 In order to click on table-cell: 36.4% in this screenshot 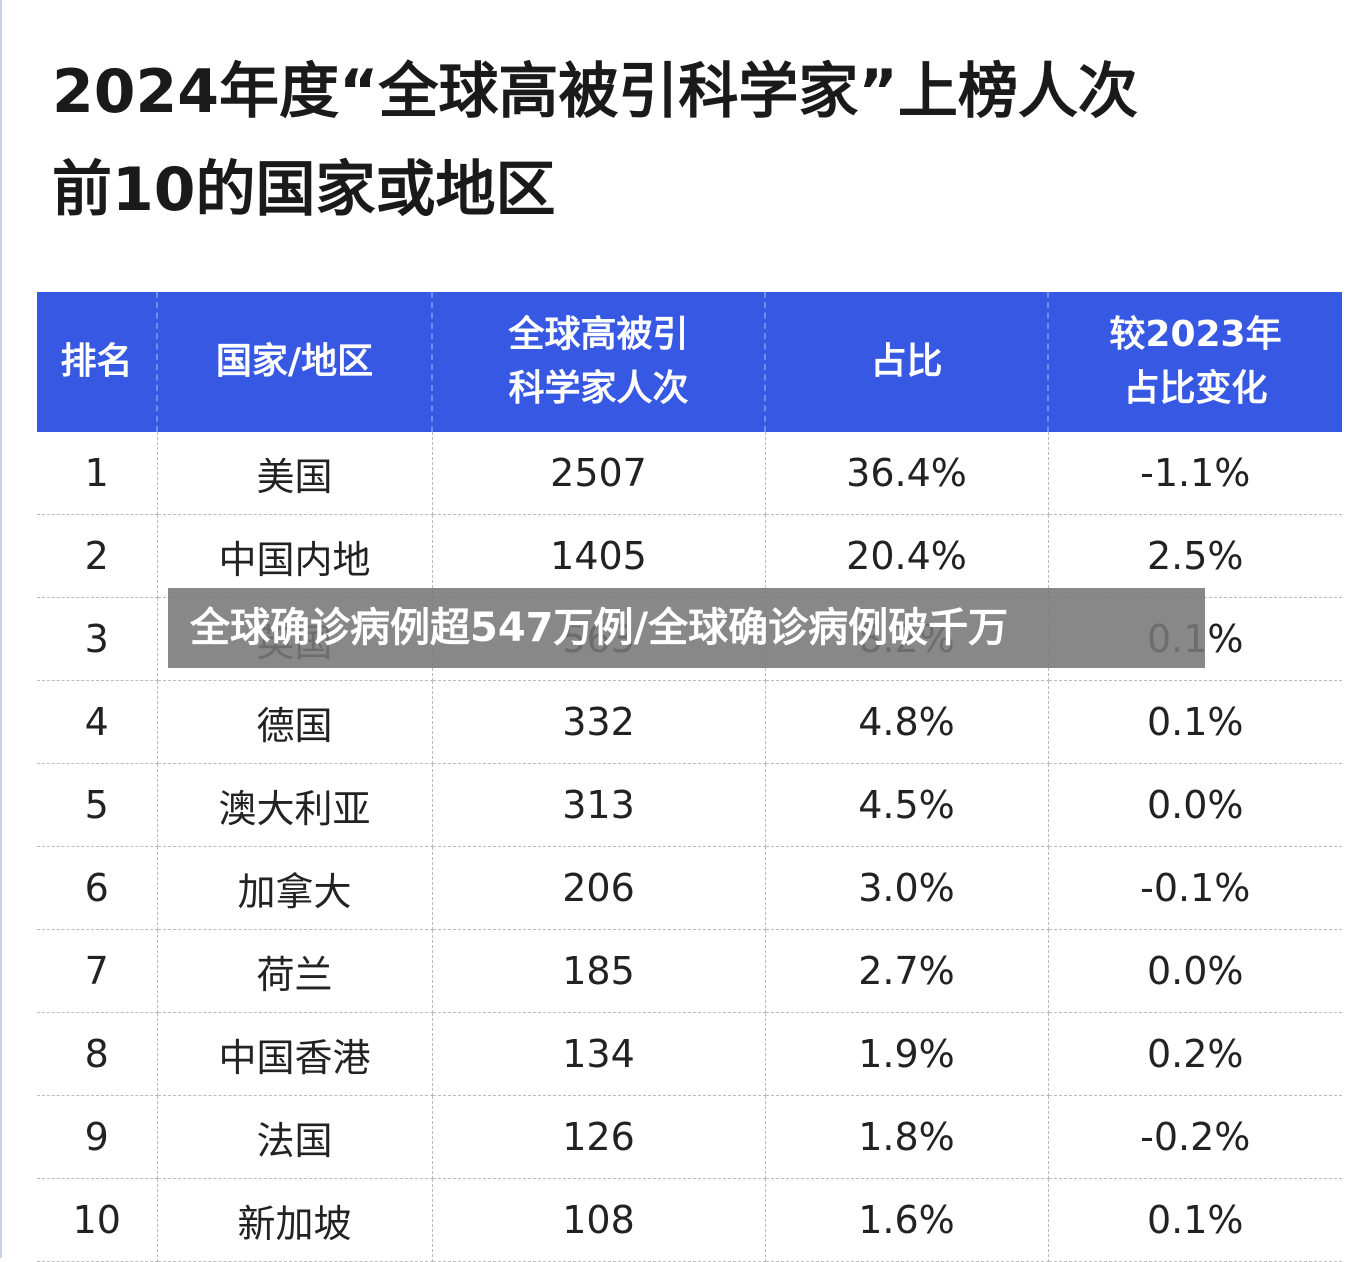, I will do `click(907, 473)`.